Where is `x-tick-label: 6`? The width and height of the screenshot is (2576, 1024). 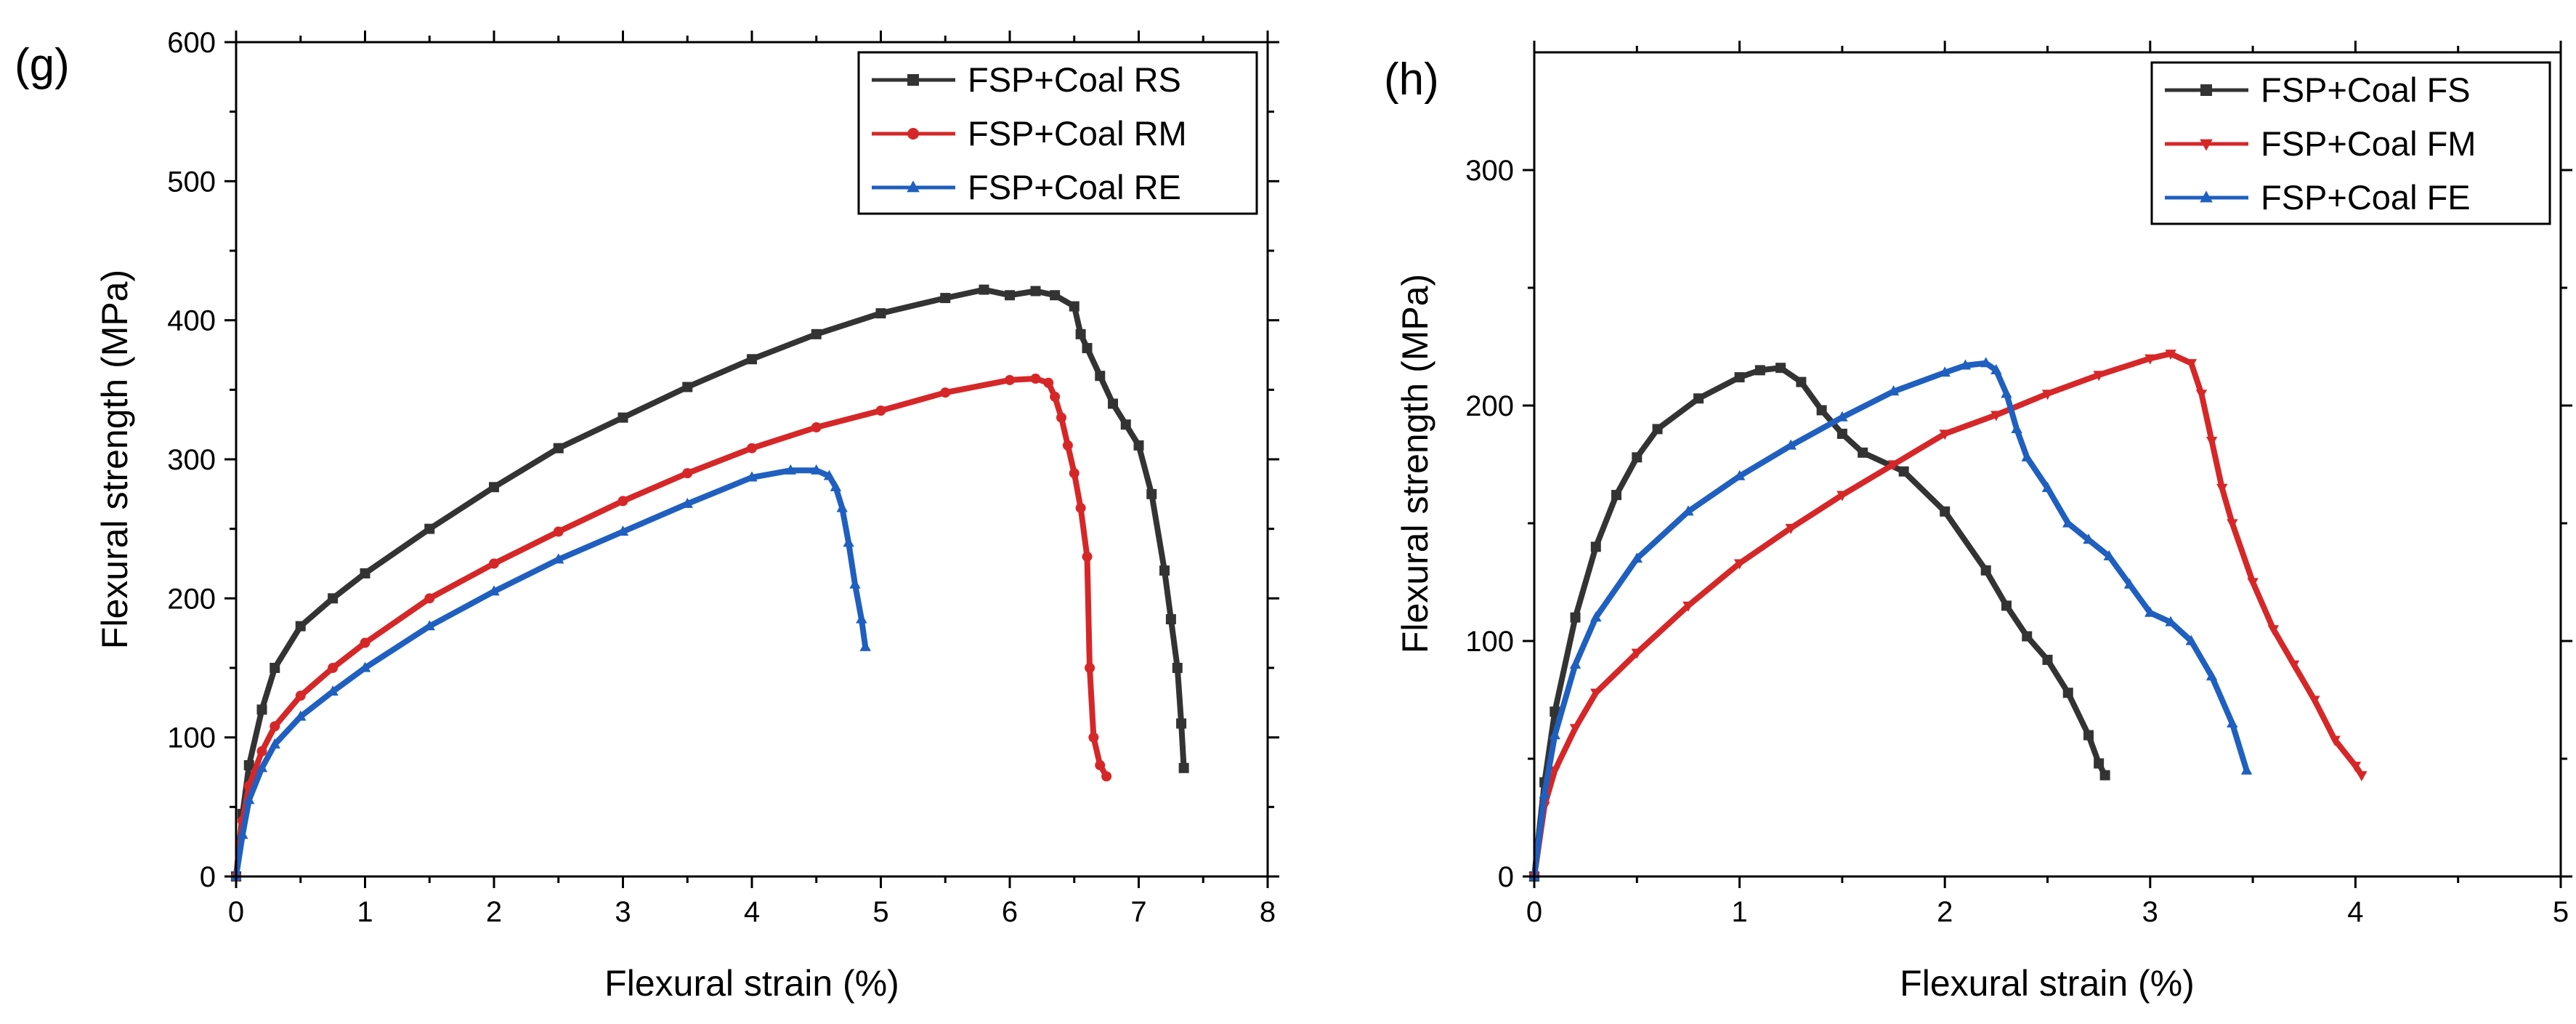 x-tick-label: 6 is located at coordinates (1010, 912).